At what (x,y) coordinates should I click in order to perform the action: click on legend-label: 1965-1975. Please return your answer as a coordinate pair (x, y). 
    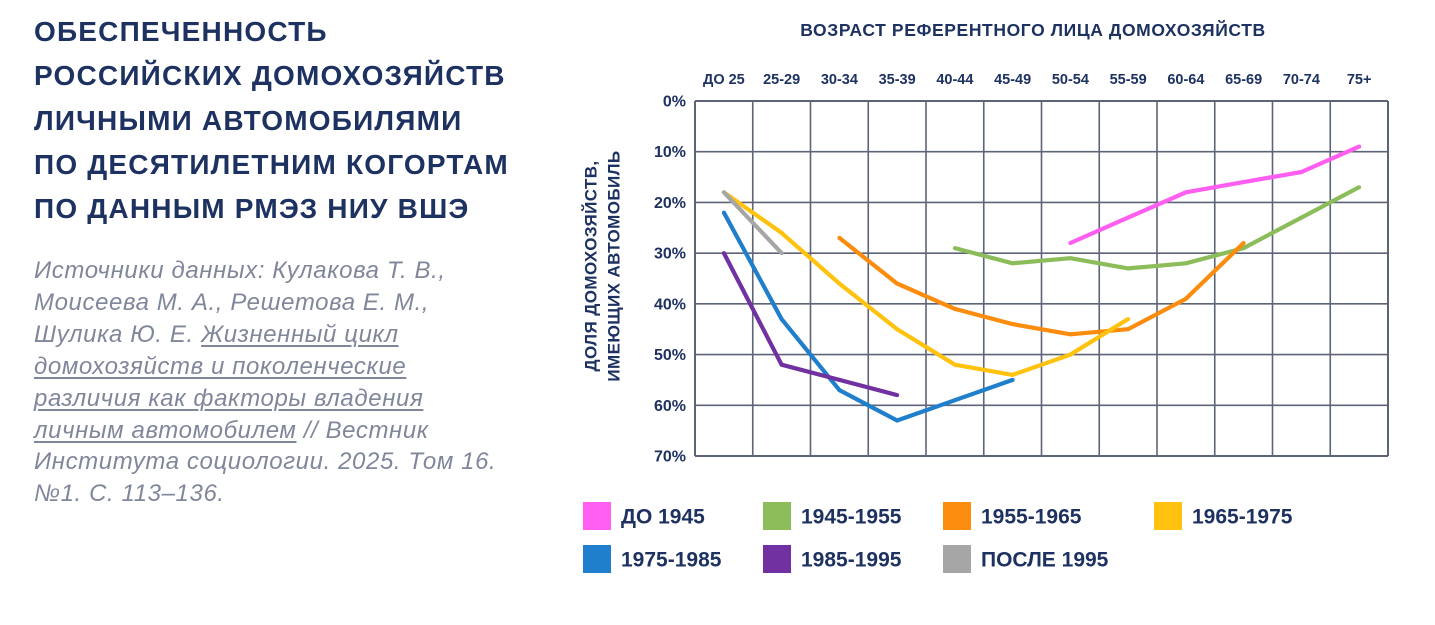
    Looking at the image, I should click on (1242, 517).